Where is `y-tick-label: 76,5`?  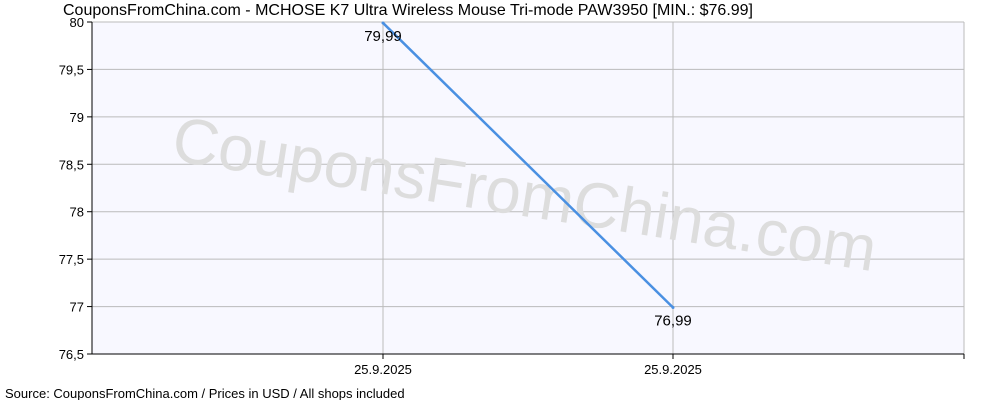 y-tick-label: 76,5 is located at coordinates (71, 354).